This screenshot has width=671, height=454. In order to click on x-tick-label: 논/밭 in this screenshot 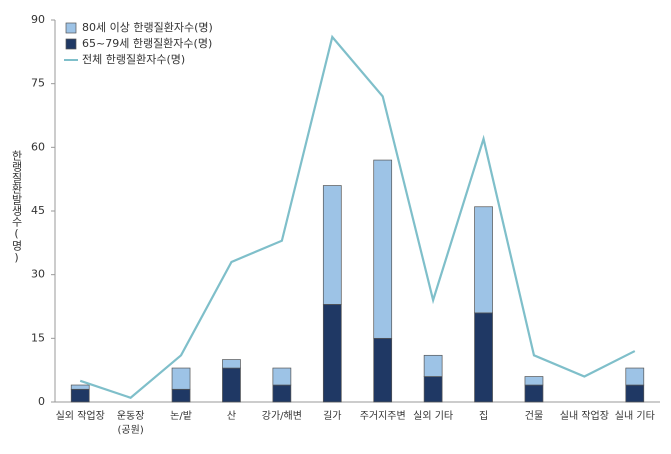, I will do `click(181, 416)`.